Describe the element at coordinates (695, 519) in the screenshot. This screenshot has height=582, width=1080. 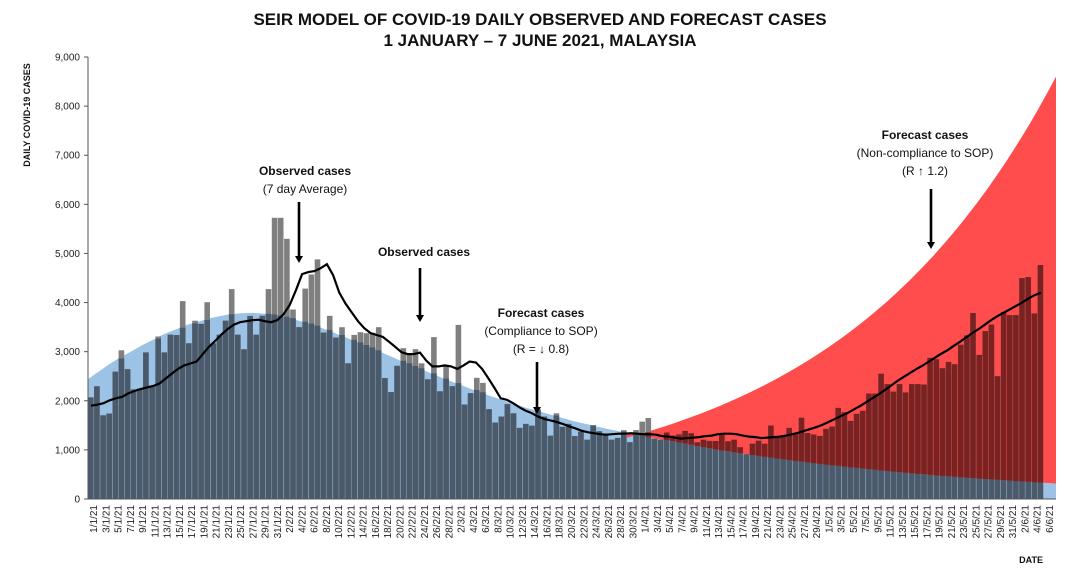
I see `x-tick-label: 9/4/21` at that location.